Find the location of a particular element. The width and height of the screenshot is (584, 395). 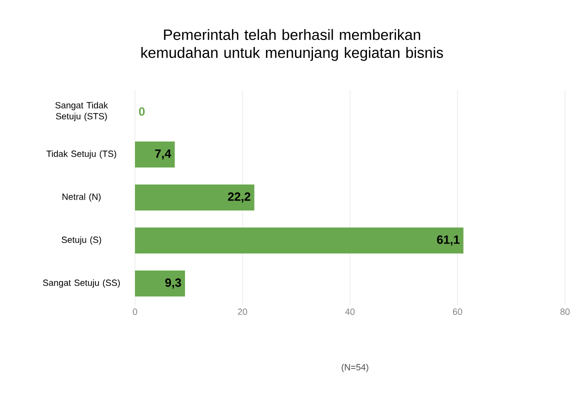

y-tick-label: Tidak Setuju (TS) is located at coordinates (81, 154).